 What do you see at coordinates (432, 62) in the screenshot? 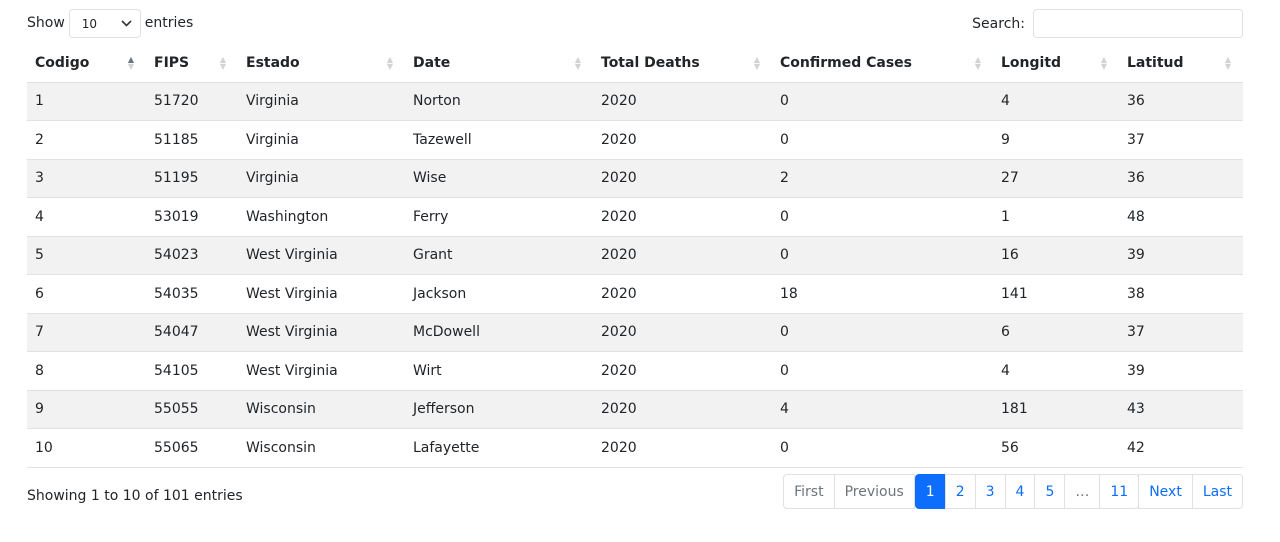
I see `column-header-label: Date` at bounding box center [432, 62].